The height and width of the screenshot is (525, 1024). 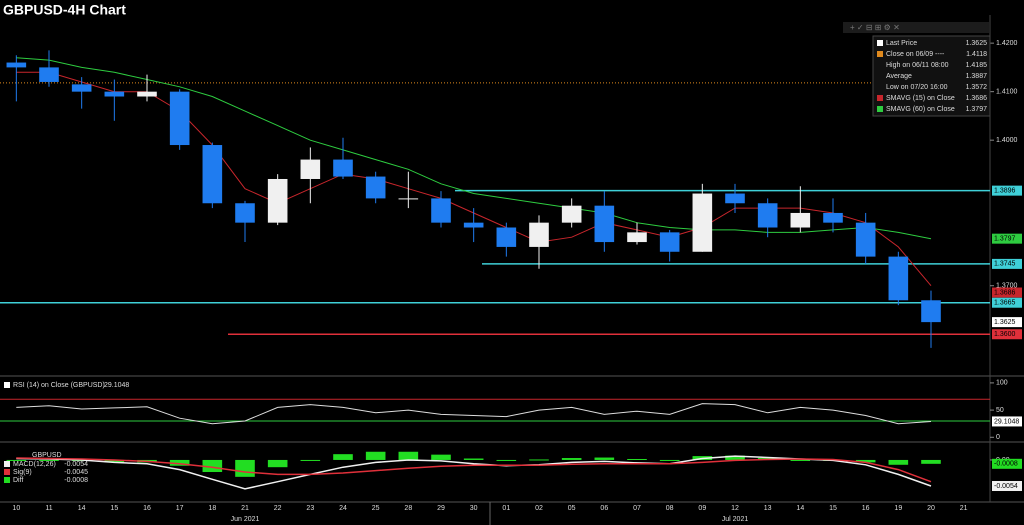 What do you see at coordinates (180, 508) in the screenshot?
I see `x-tick-label: 17` at bounding box center [180, 508].